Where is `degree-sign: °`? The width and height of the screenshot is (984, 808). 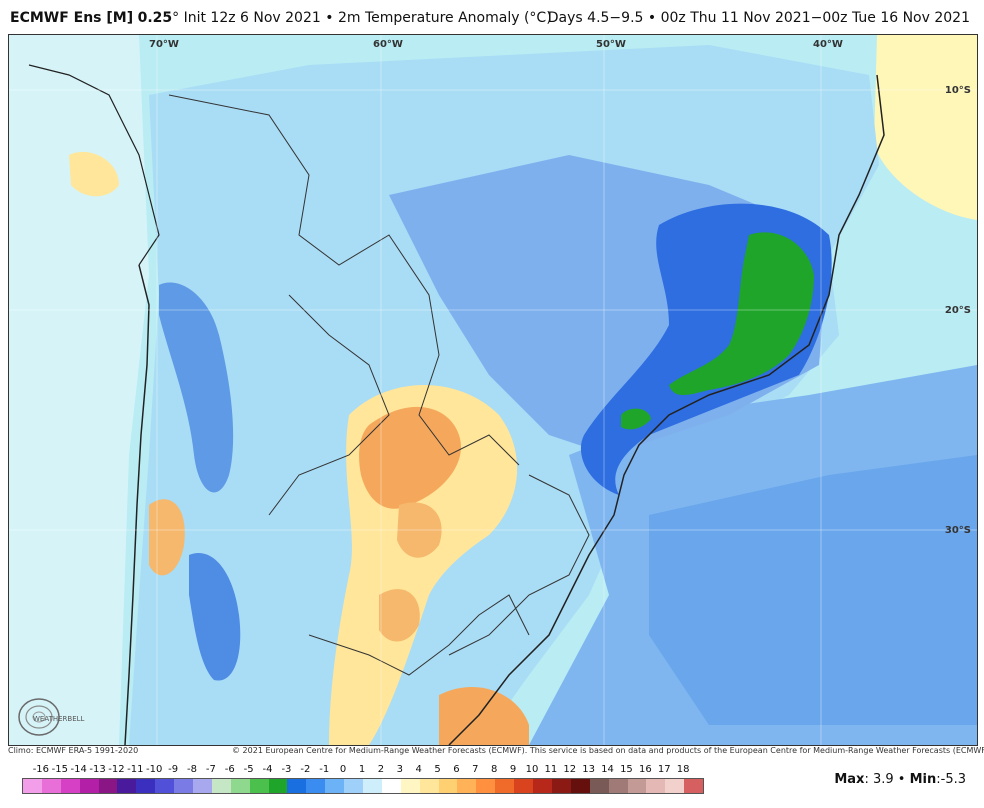
degree-sign: ° is located at coordinates (176, 18).